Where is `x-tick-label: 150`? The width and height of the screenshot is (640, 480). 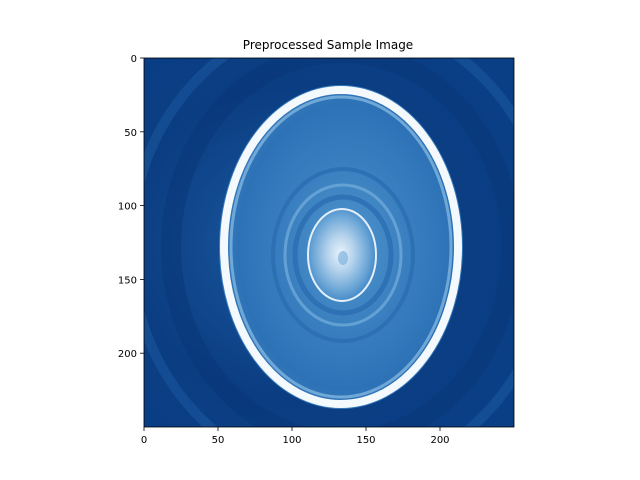 x-tick-label: 150 is located at coordinates (365, 440).